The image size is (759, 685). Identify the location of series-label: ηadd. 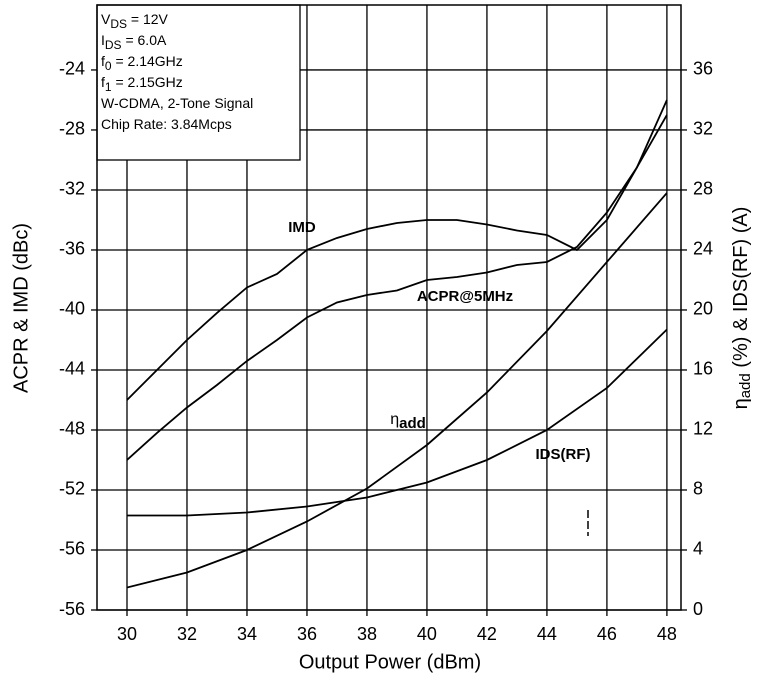
(408, 421).